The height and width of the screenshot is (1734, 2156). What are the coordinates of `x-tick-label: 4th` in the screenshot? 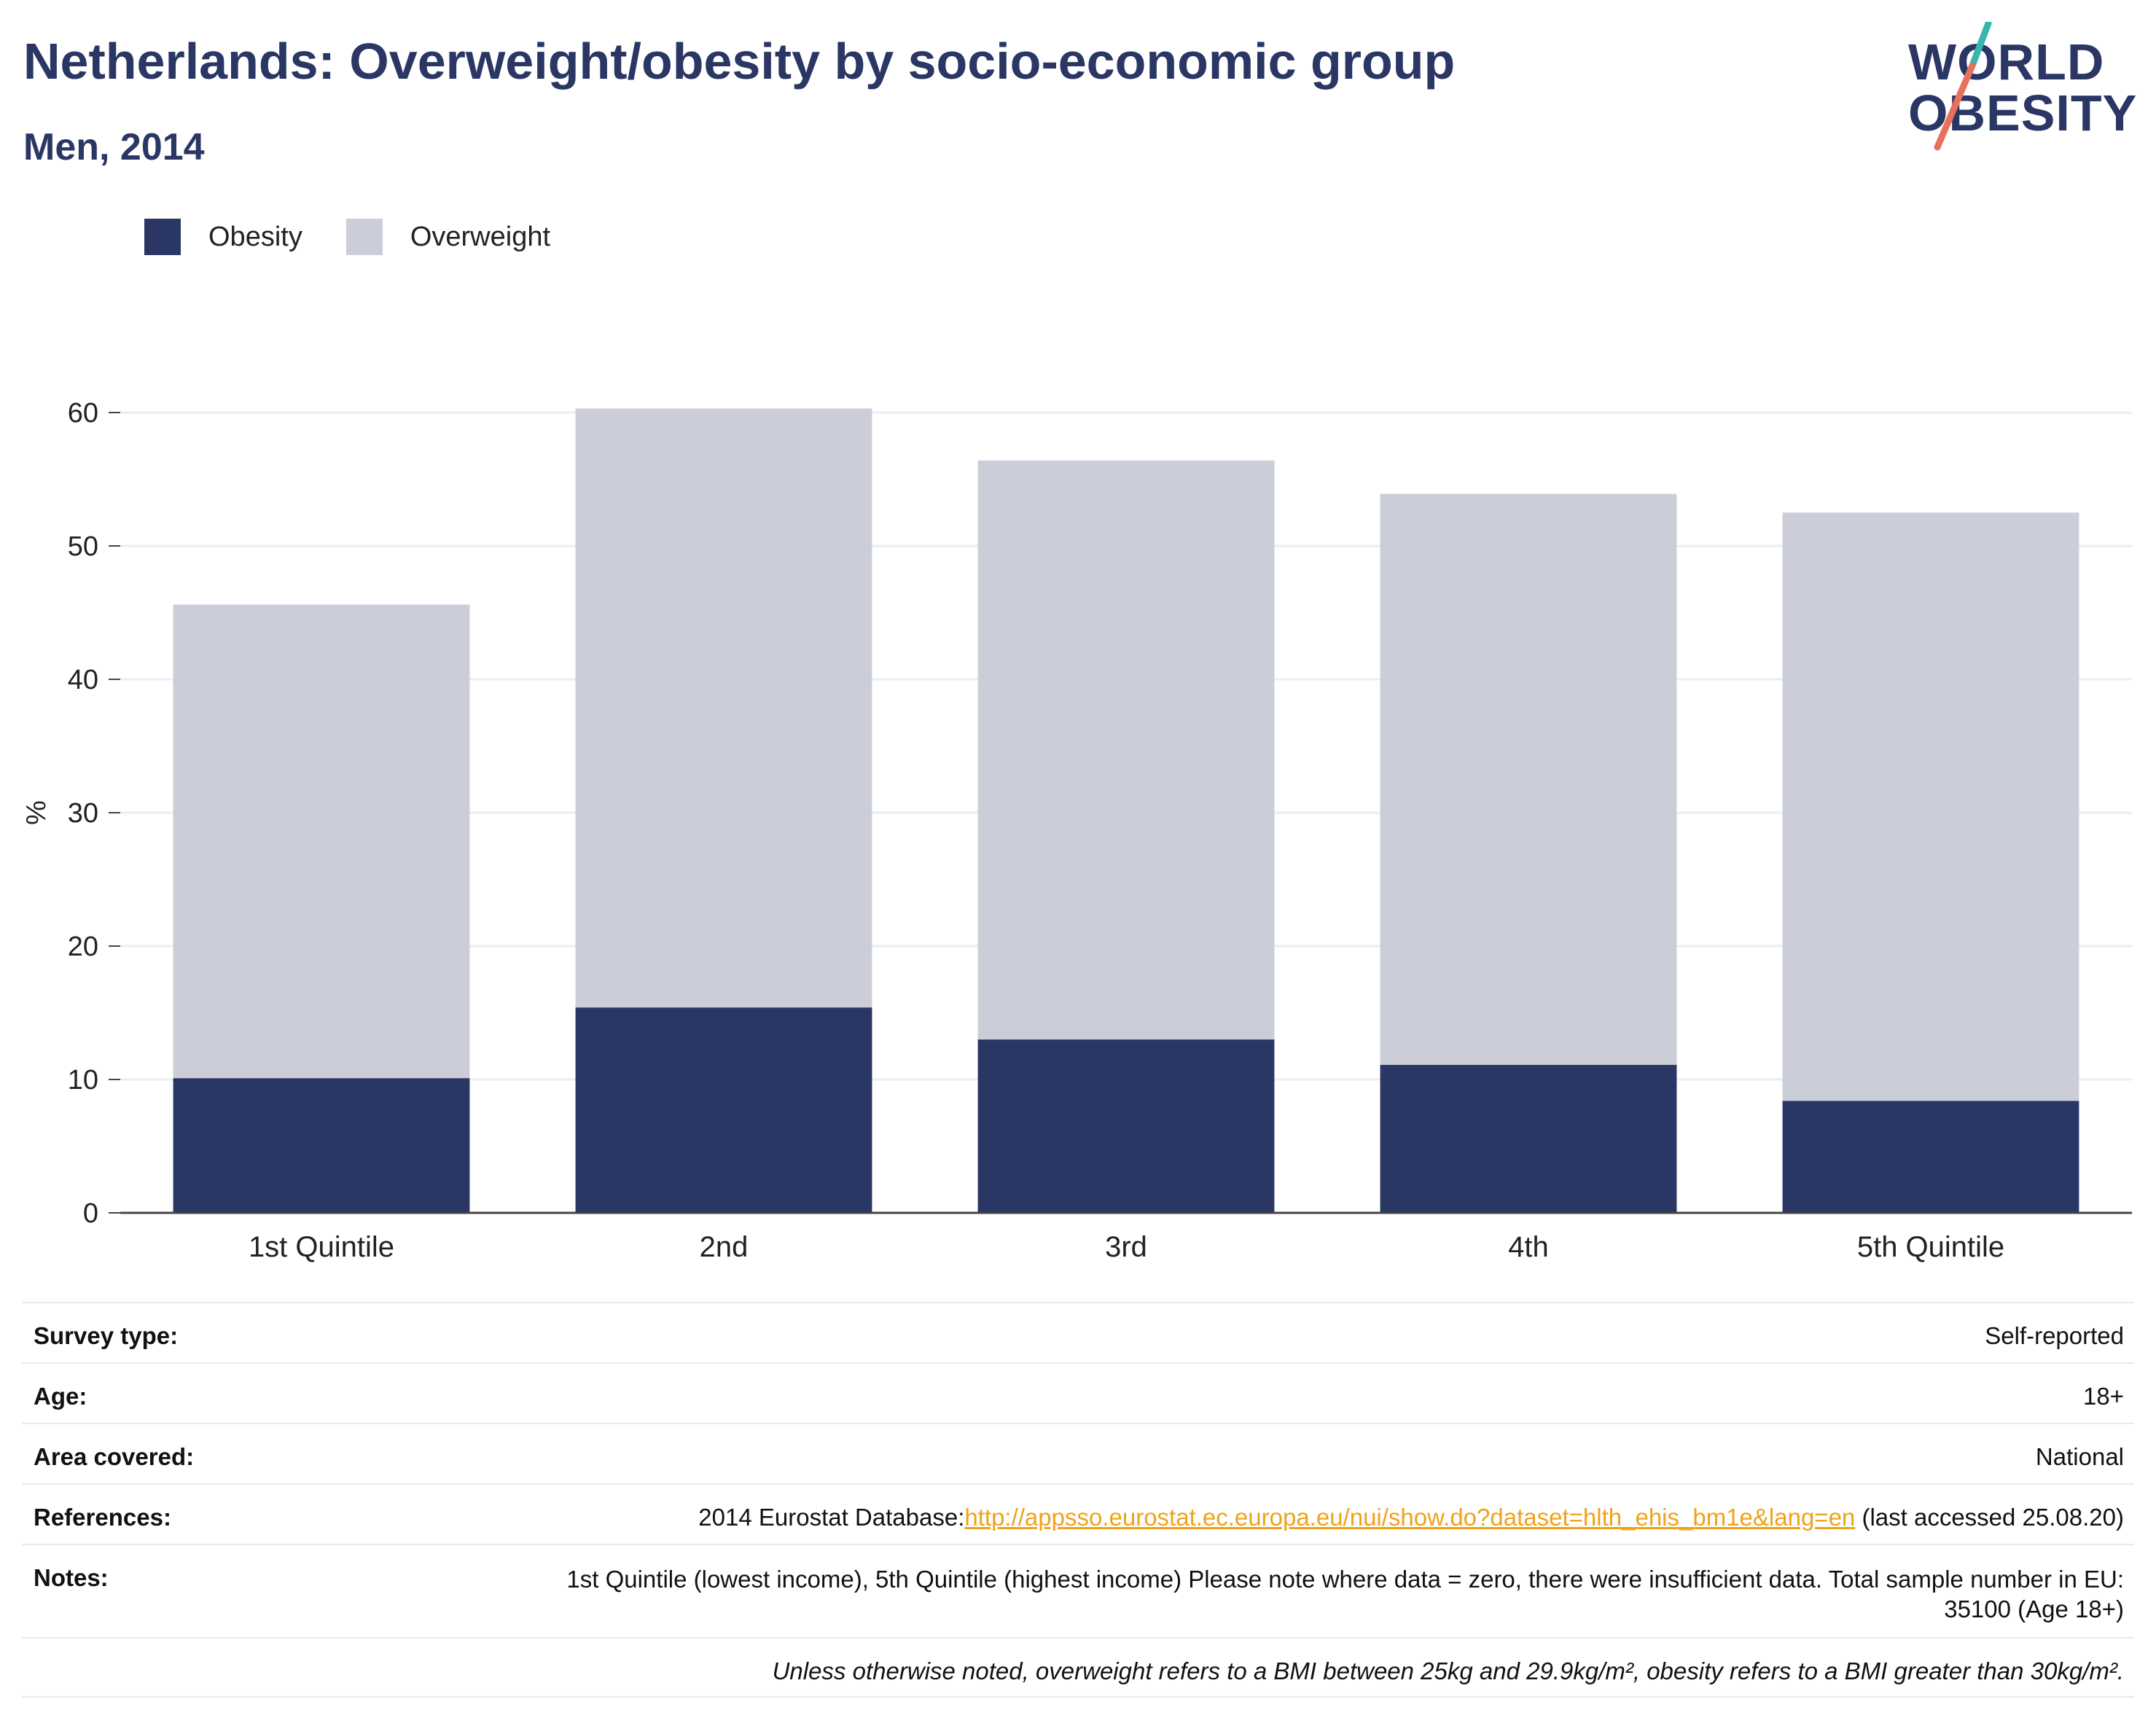 It's located at (1528, 1247).